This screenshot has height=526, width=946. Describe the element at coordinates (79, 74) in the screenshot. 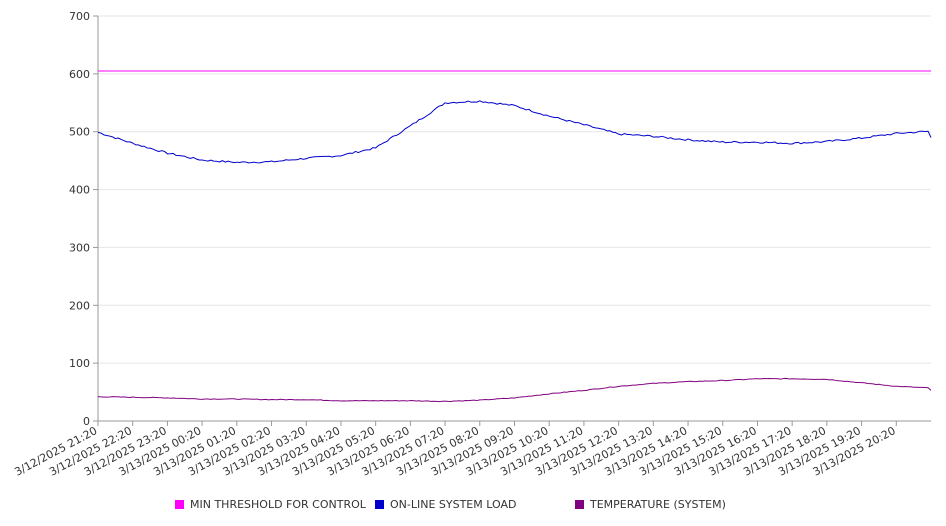

I see `y-tick-label: 600` at that location.